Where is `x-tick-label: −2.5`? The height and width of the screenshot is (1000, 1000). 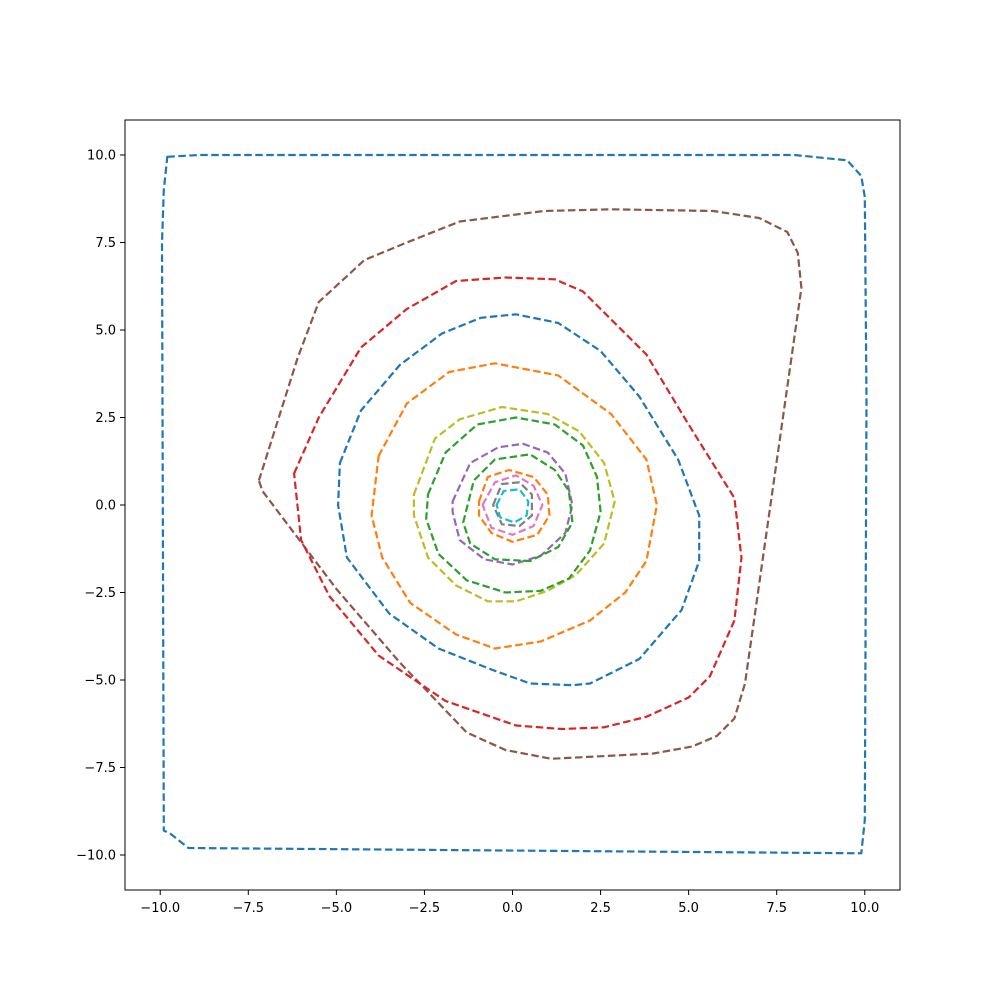
x-tick-label: −2.5 is located at coordinates (425, 908).